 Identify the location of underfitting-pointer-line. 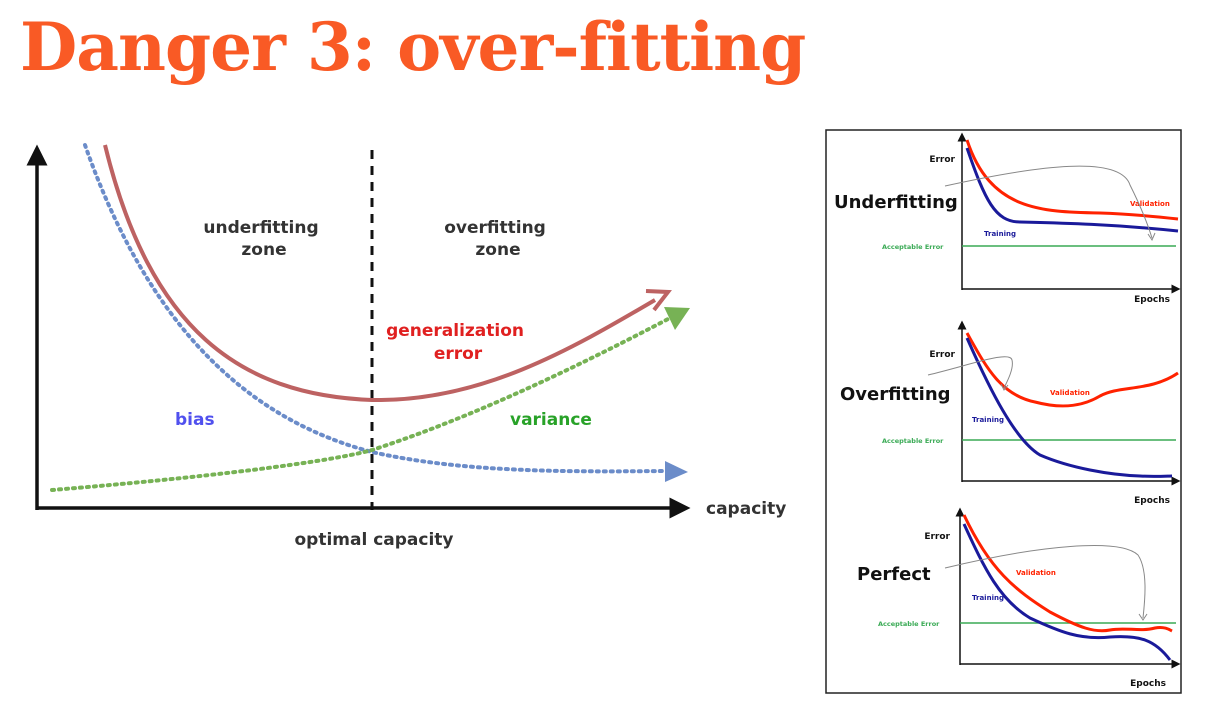
(1048, 202).